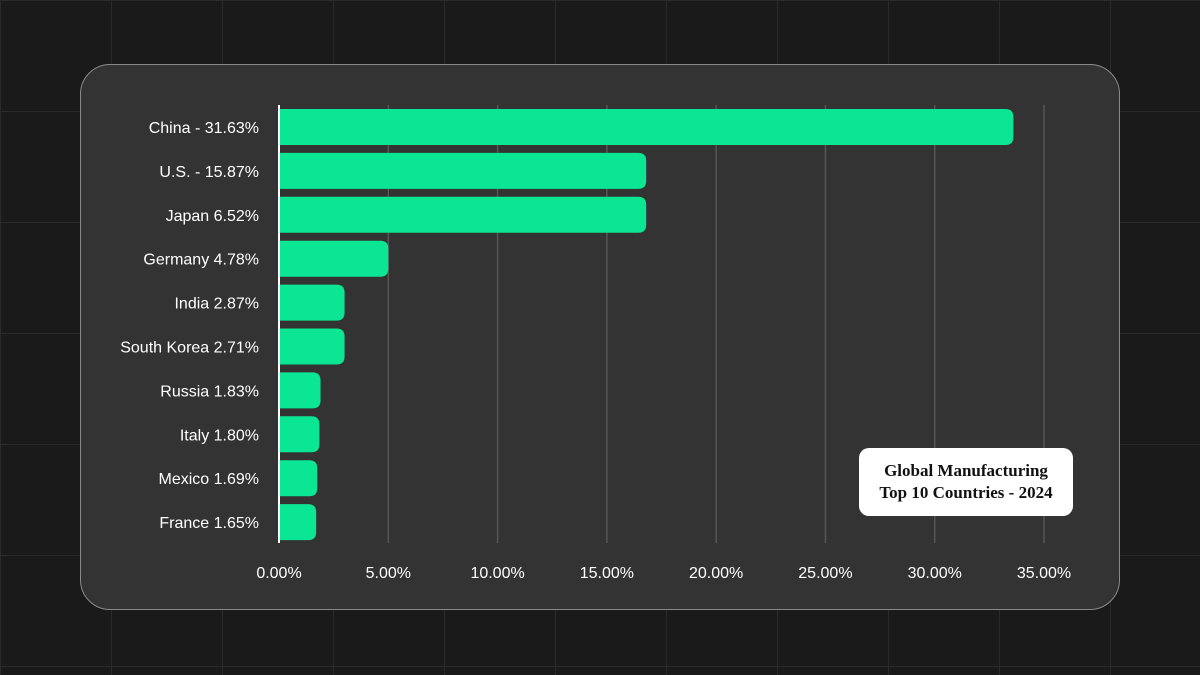 The width and height of the screenshot is (1200, 675). Describe the element at coordinates (209, 172) in the screenshot. I see `category-label: U.S. - 15.87%` at that location.